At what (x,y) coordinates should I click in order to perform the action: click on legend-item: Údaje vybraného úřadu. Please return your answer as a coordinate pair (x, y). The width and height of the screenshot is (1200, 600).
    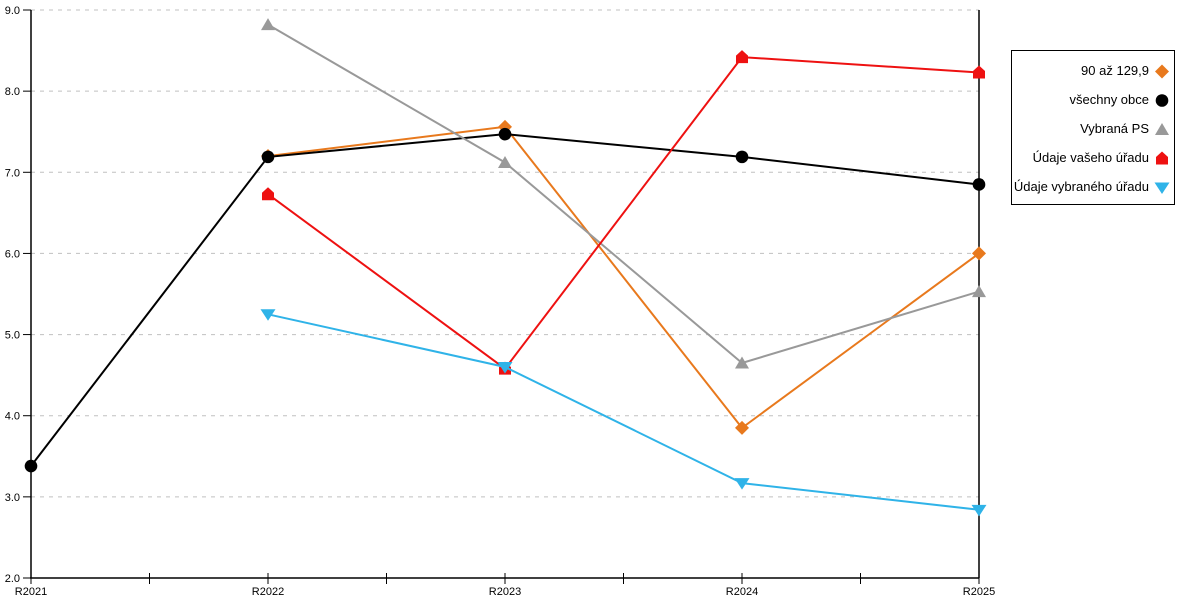
    Looking at the image, I should click on (1093, 186).